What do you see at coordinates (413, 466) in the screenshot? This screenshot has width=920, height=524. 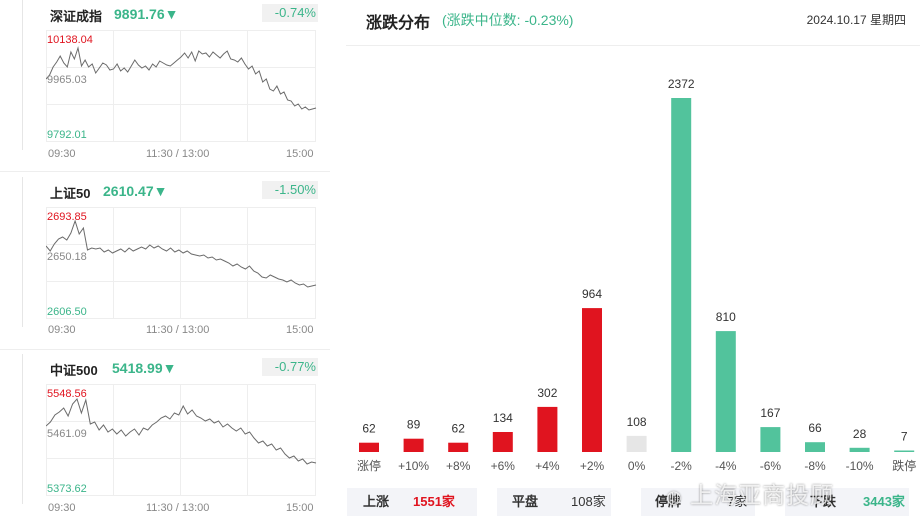 I see `category-label: +10%` at bounding box center [413, 466].